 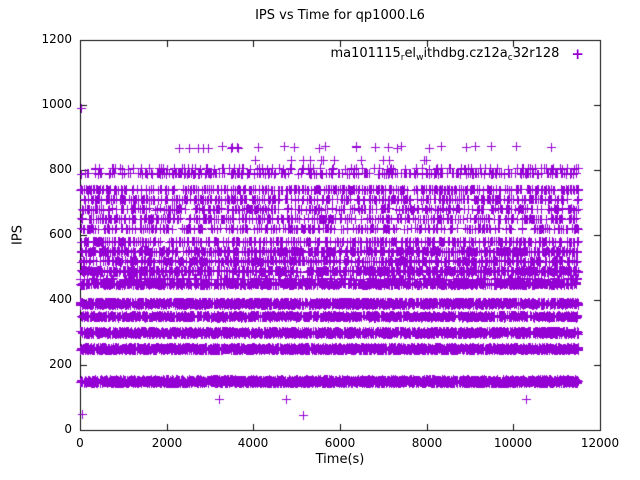 What do you see at coordinates (600, 443) in the screenshot?
I see `x-tick-label: 12000` at bounding box center [600, 443].